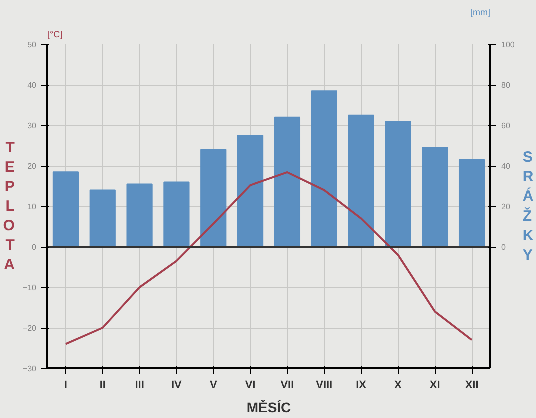 Image resolution: width=536 pixels, height=418 pixels. Describe the element at coordinates (33, 45) in the screenshot. I see `y-tick-label: 50` at that location.